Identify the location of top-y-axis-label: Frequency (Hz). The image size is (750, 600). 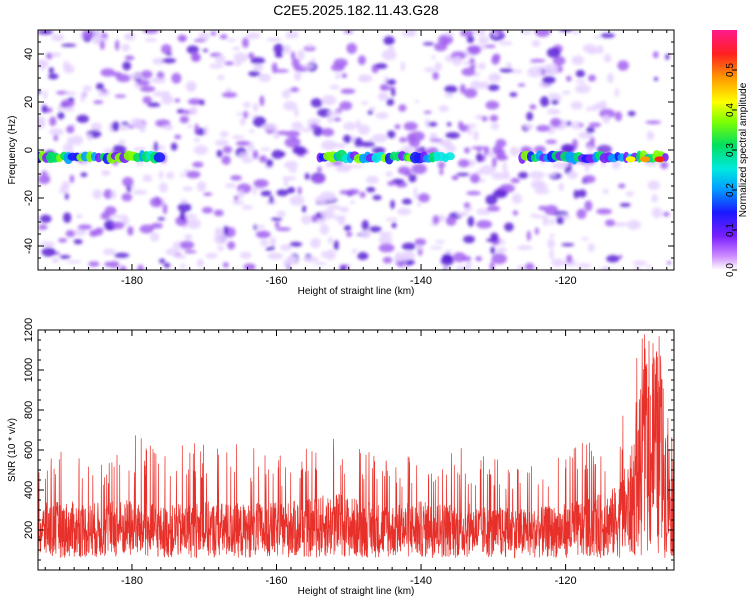
(12, 150).